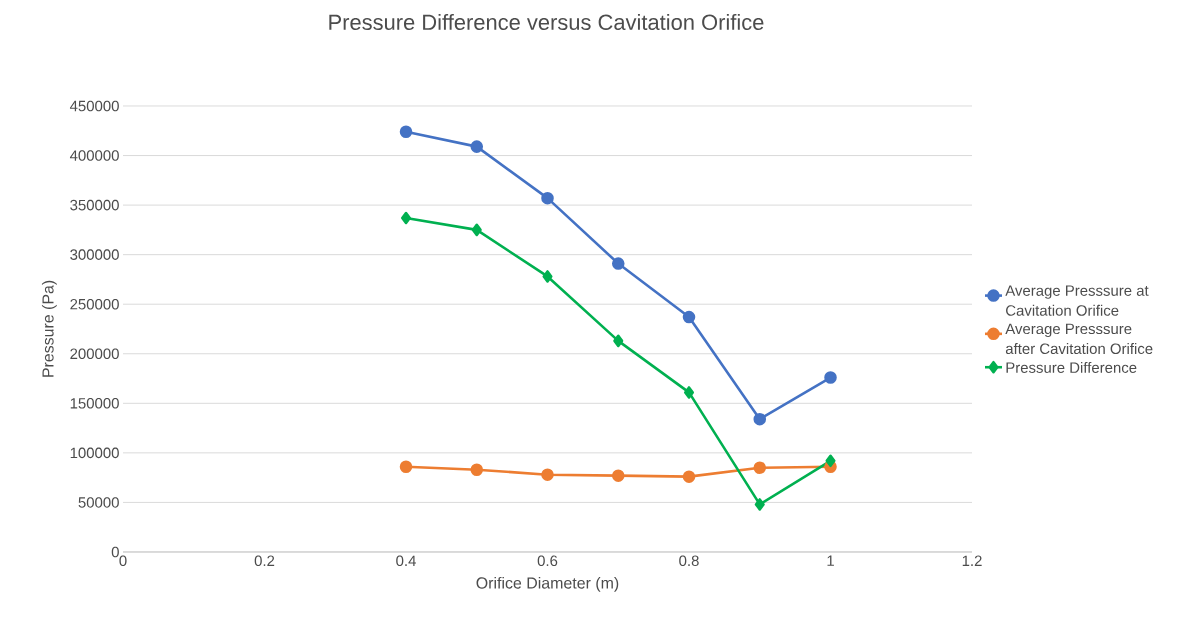 Image resolution: width=1199 pixels, height=626 pixels. I want to click on legend-label: Average Presssure after Cavitation Orifice, so click(1079, 339).